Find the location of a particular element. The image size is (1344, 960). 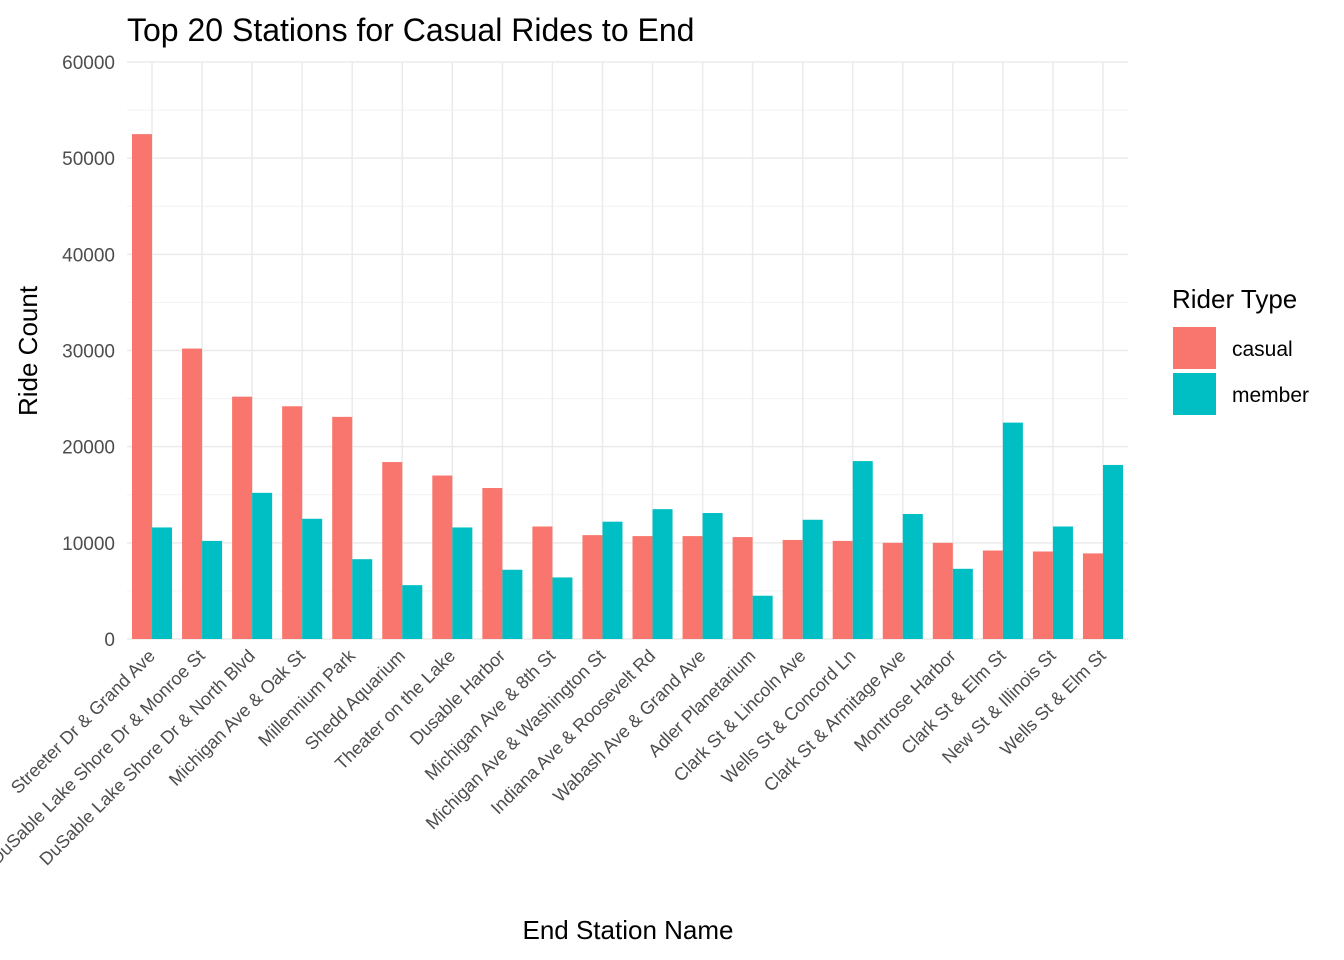

legend: Rider Type casual member is located at coordinates (1240, 349).